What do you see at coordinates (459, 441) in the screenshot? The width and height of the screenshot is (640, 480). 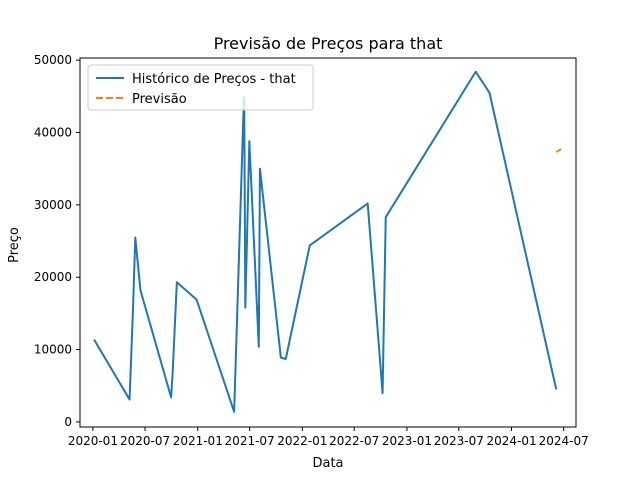 I see `x-tick-label: 2023-07` at bounding box center [459, 441].